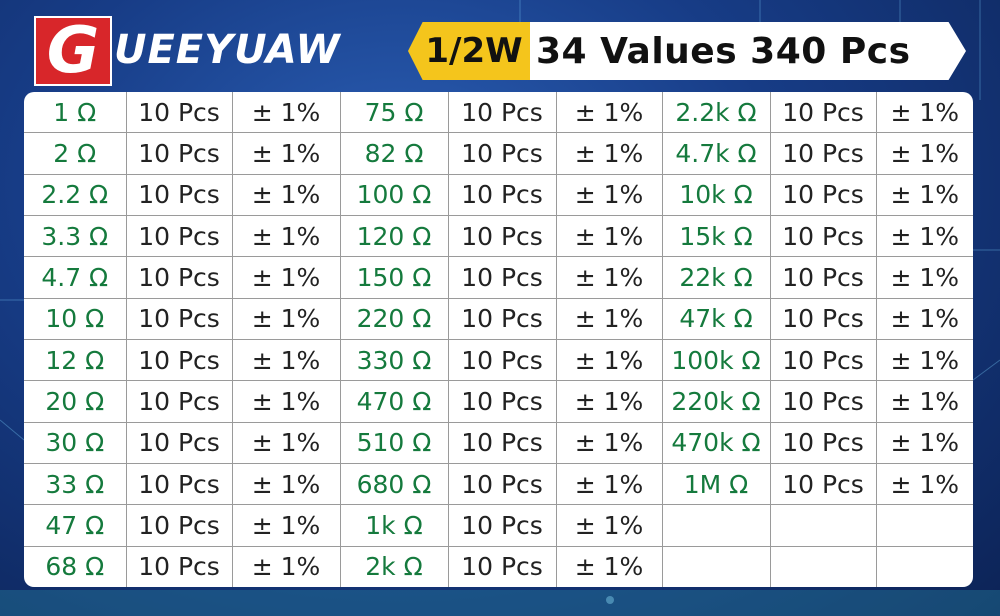  I want to click on resistance-value-cell: 150 Ω, so click(394, 277).